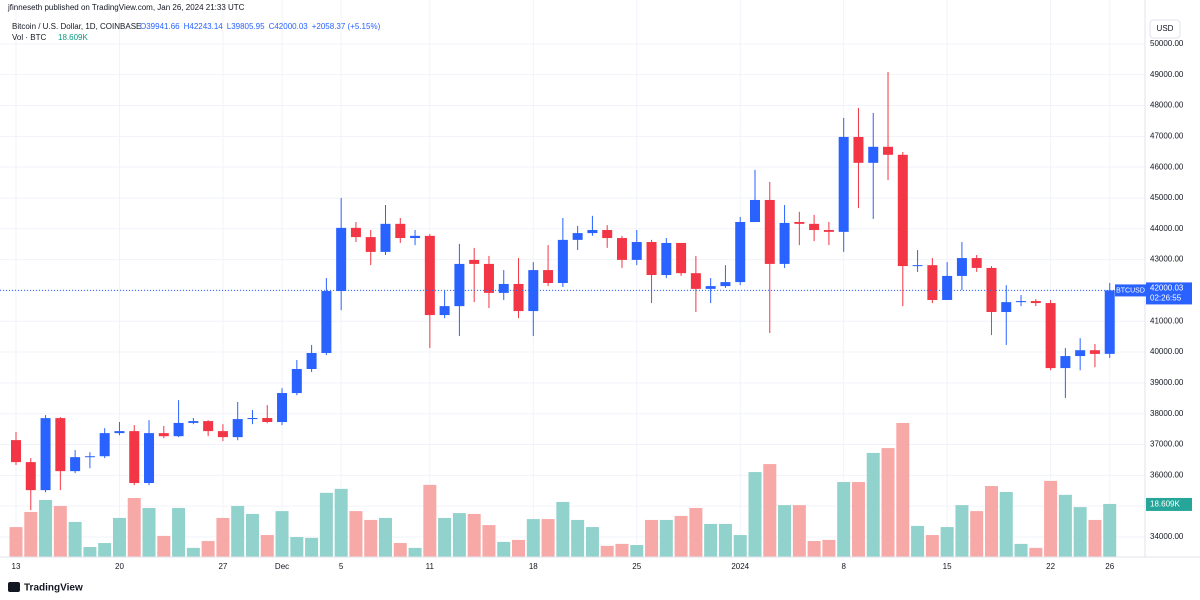 This screenshot has width=1200, height=600. Describe the element at coordinates (1167, 166) in the screenshot. I see `y-tick-label: 46000.00` at that location.